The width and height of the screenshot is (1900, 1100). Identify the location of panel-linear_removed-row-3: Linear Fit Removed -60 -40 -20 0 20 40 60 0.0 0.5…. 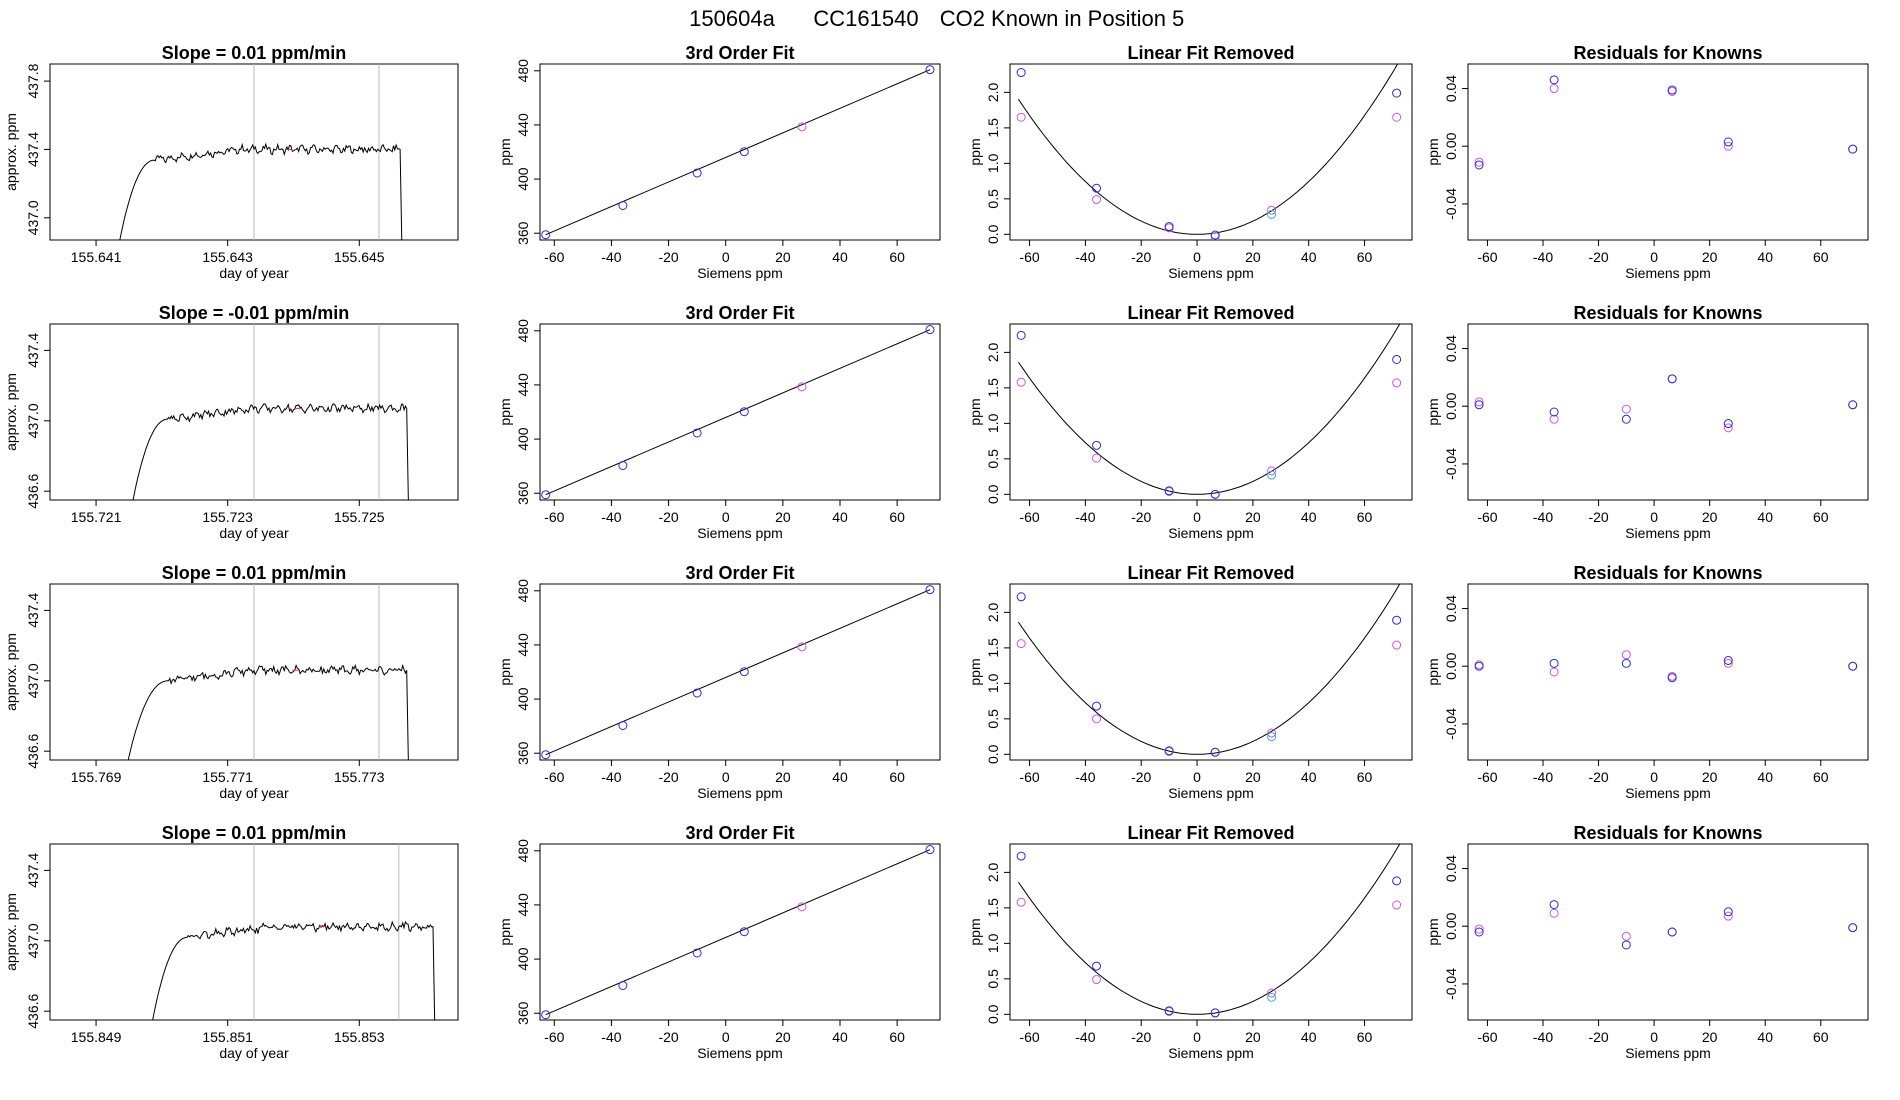
(1190, 682).